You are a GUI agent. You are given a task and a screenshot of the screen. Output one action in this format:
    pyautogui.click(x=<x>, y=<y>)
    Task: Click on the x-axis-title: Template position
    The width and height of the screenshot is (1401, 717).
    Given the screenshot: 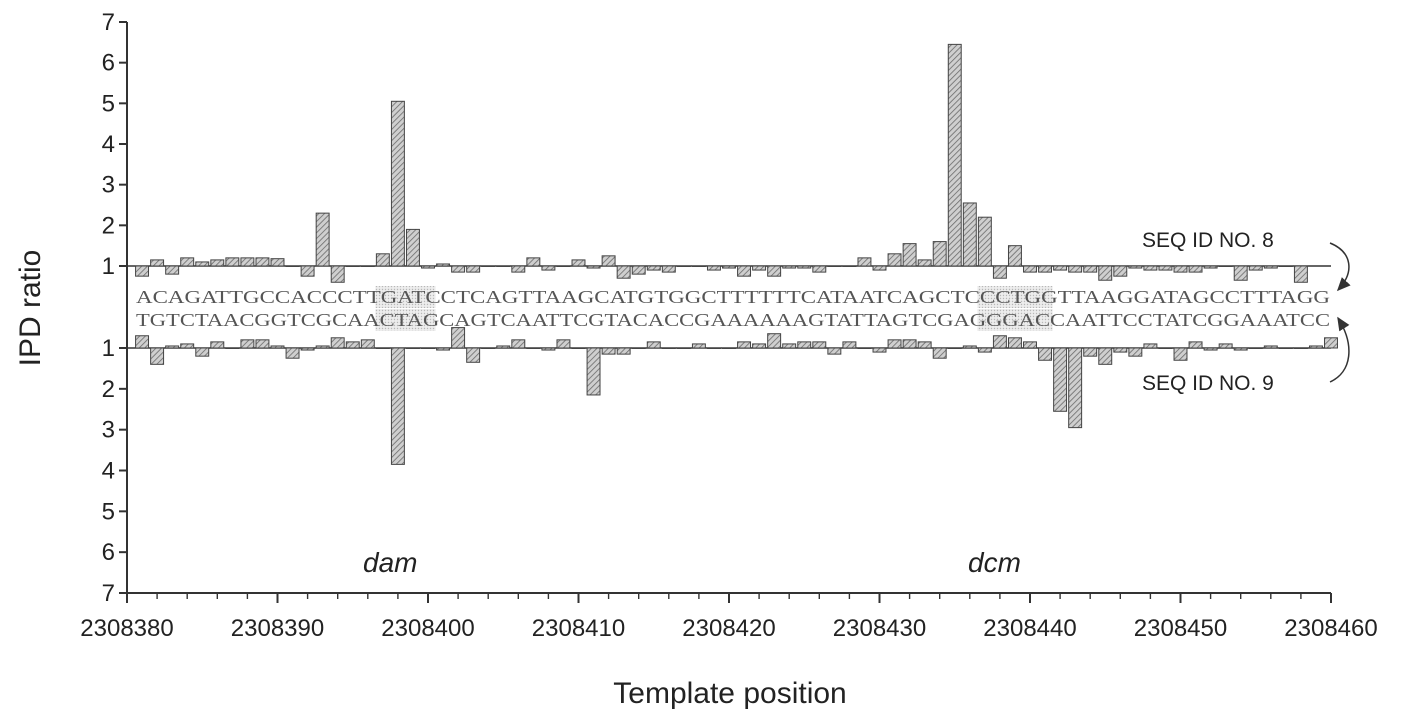 What is the action you would take?
    pyautogui.click(x=729, y=693)
    